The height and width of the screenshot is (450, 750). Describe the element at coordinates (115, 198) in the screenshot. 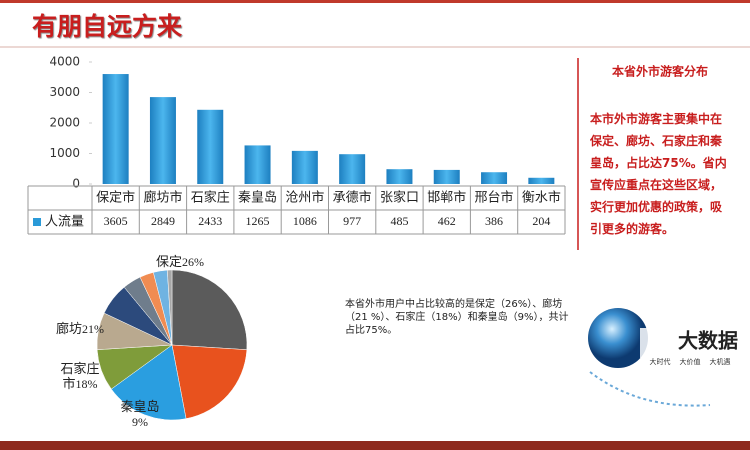

I see `x-tick-label: 保定市` at that location.